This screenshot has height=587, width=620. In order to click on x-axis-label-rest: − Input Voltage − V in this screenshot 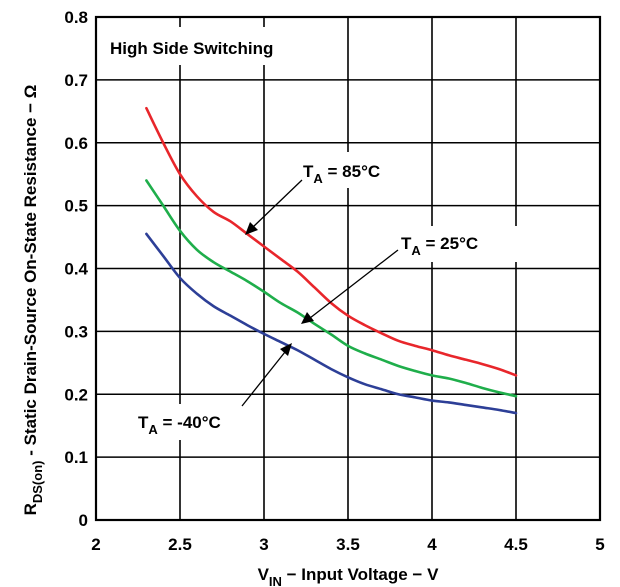, I will do `click(360, 574)`.